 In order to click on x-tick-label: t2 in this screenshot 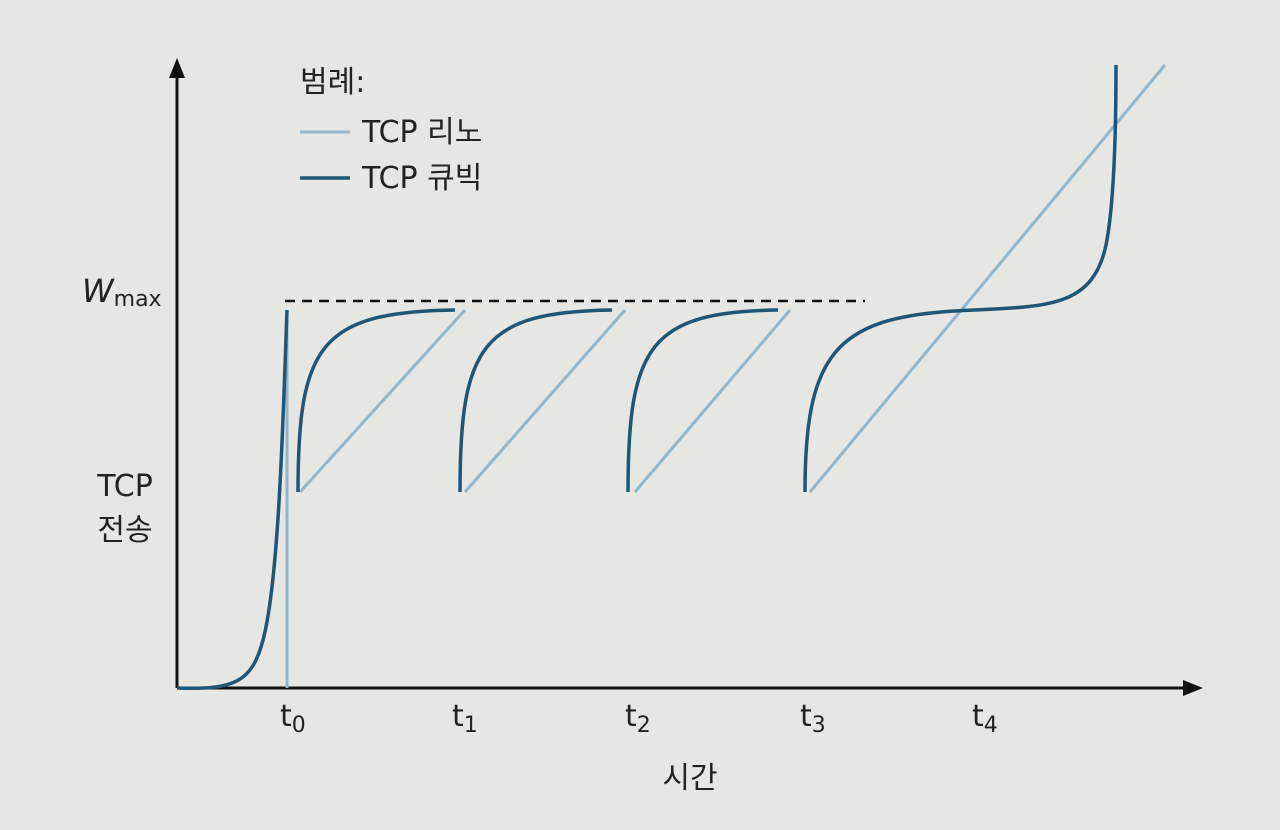, I will do `click(638, 718)`.